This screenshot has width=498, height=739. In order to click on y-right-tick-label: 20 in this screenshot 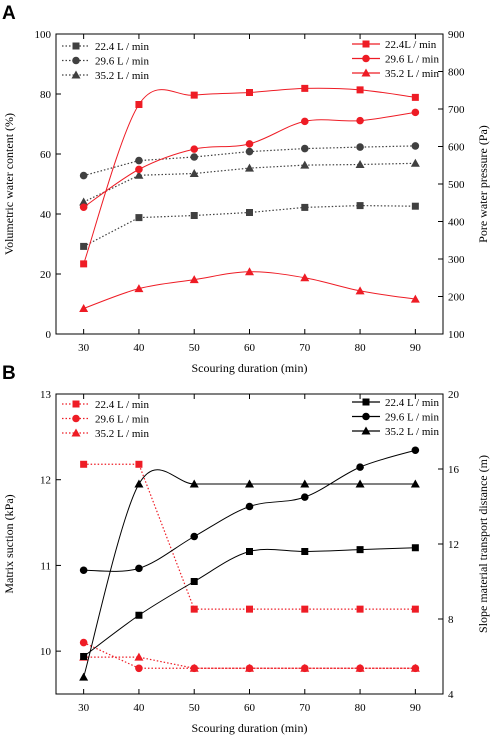, I will do `click(454, 395)`.